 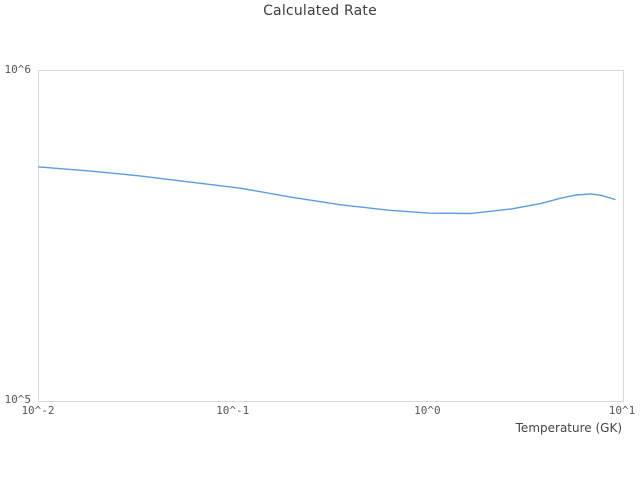 What do you see at coordinates (622, 410) in the screenshot?
I see `x-tick-label: 10^1` at bounding box center [622, 410].